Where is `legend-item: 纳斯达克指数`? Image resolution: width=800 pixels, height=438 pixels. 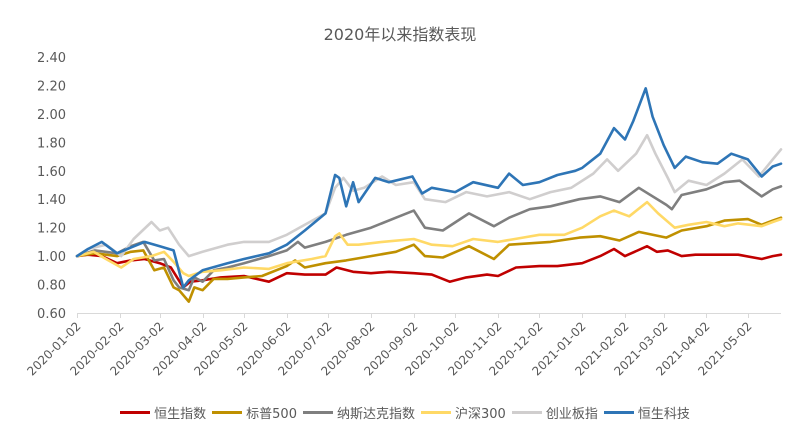
legend-item: 纳斯达克指数 is located at coordinates (358, 412).